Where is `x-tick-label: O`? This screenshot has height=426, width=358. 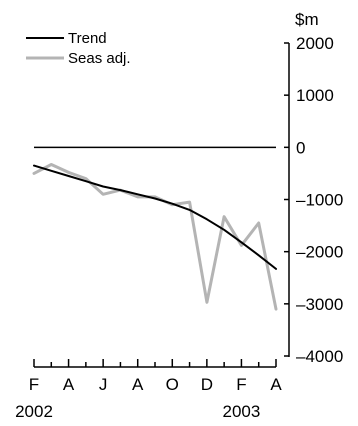 x-tick-label: O is located at coordinates (172, 384).